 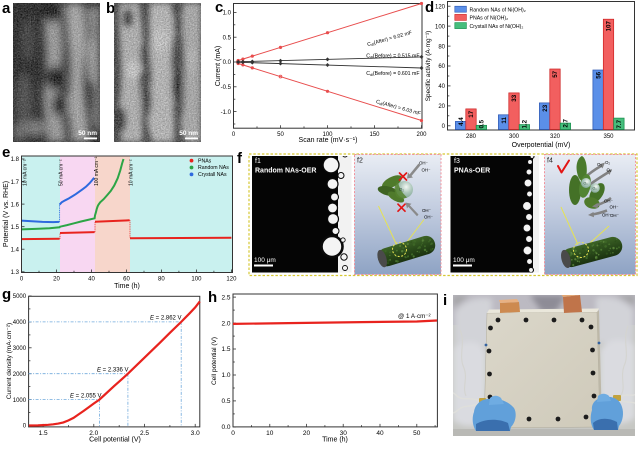 What do you see at coordinates (504, 120) in the screenshot?
I see `svg-text: 11` at bounding box center [504, 120].